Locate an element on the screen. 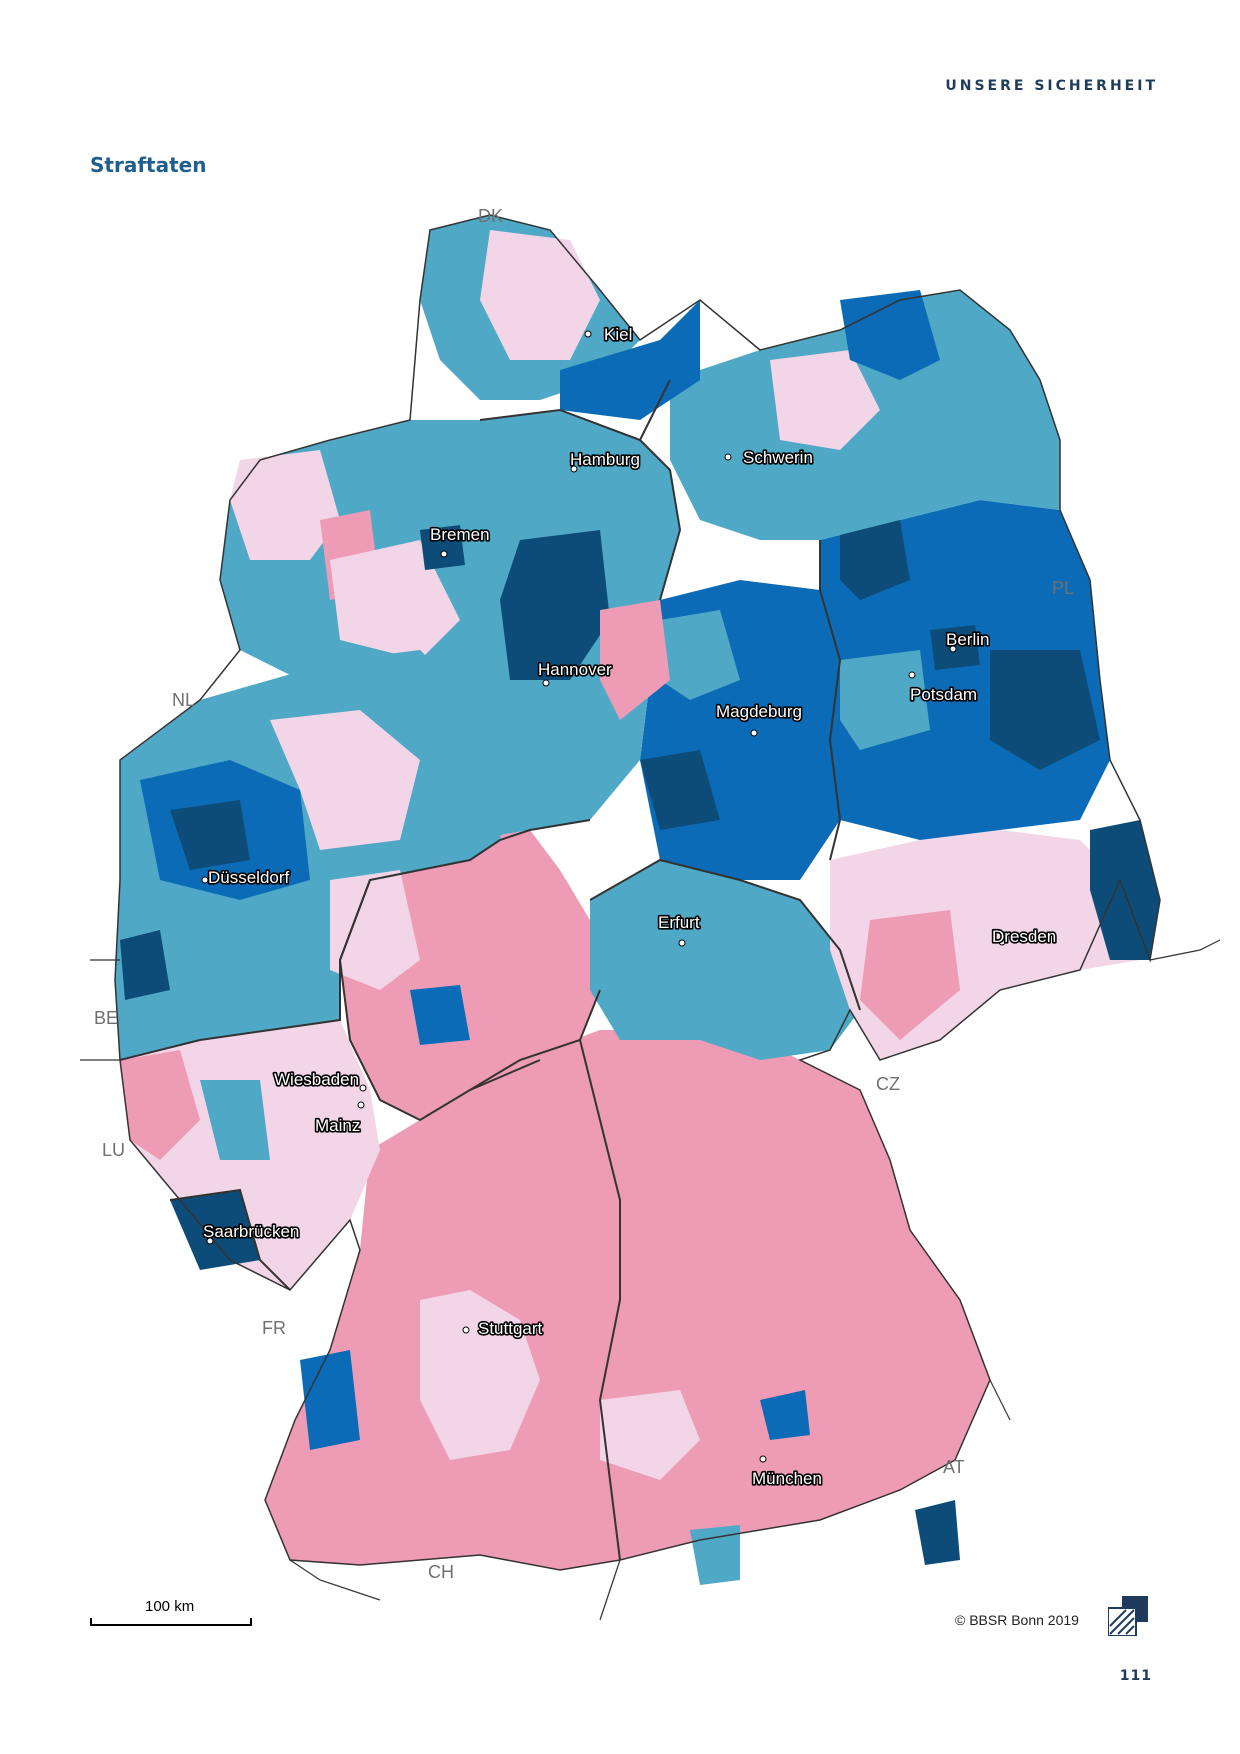 Image resolution: width=1240 pixels, height=1754 pixels. country-label-at: AT is located at coordinates (954, 1467).